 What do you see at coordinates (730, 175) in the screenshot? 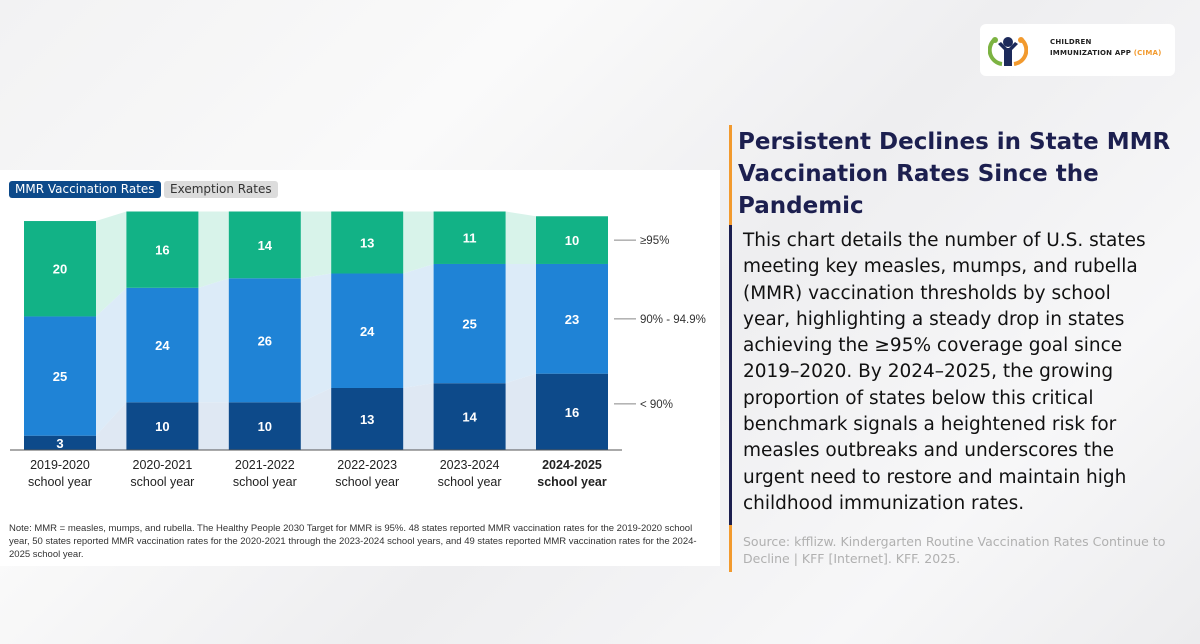
I see `accent-line-top` at bounding box center [730, 175].